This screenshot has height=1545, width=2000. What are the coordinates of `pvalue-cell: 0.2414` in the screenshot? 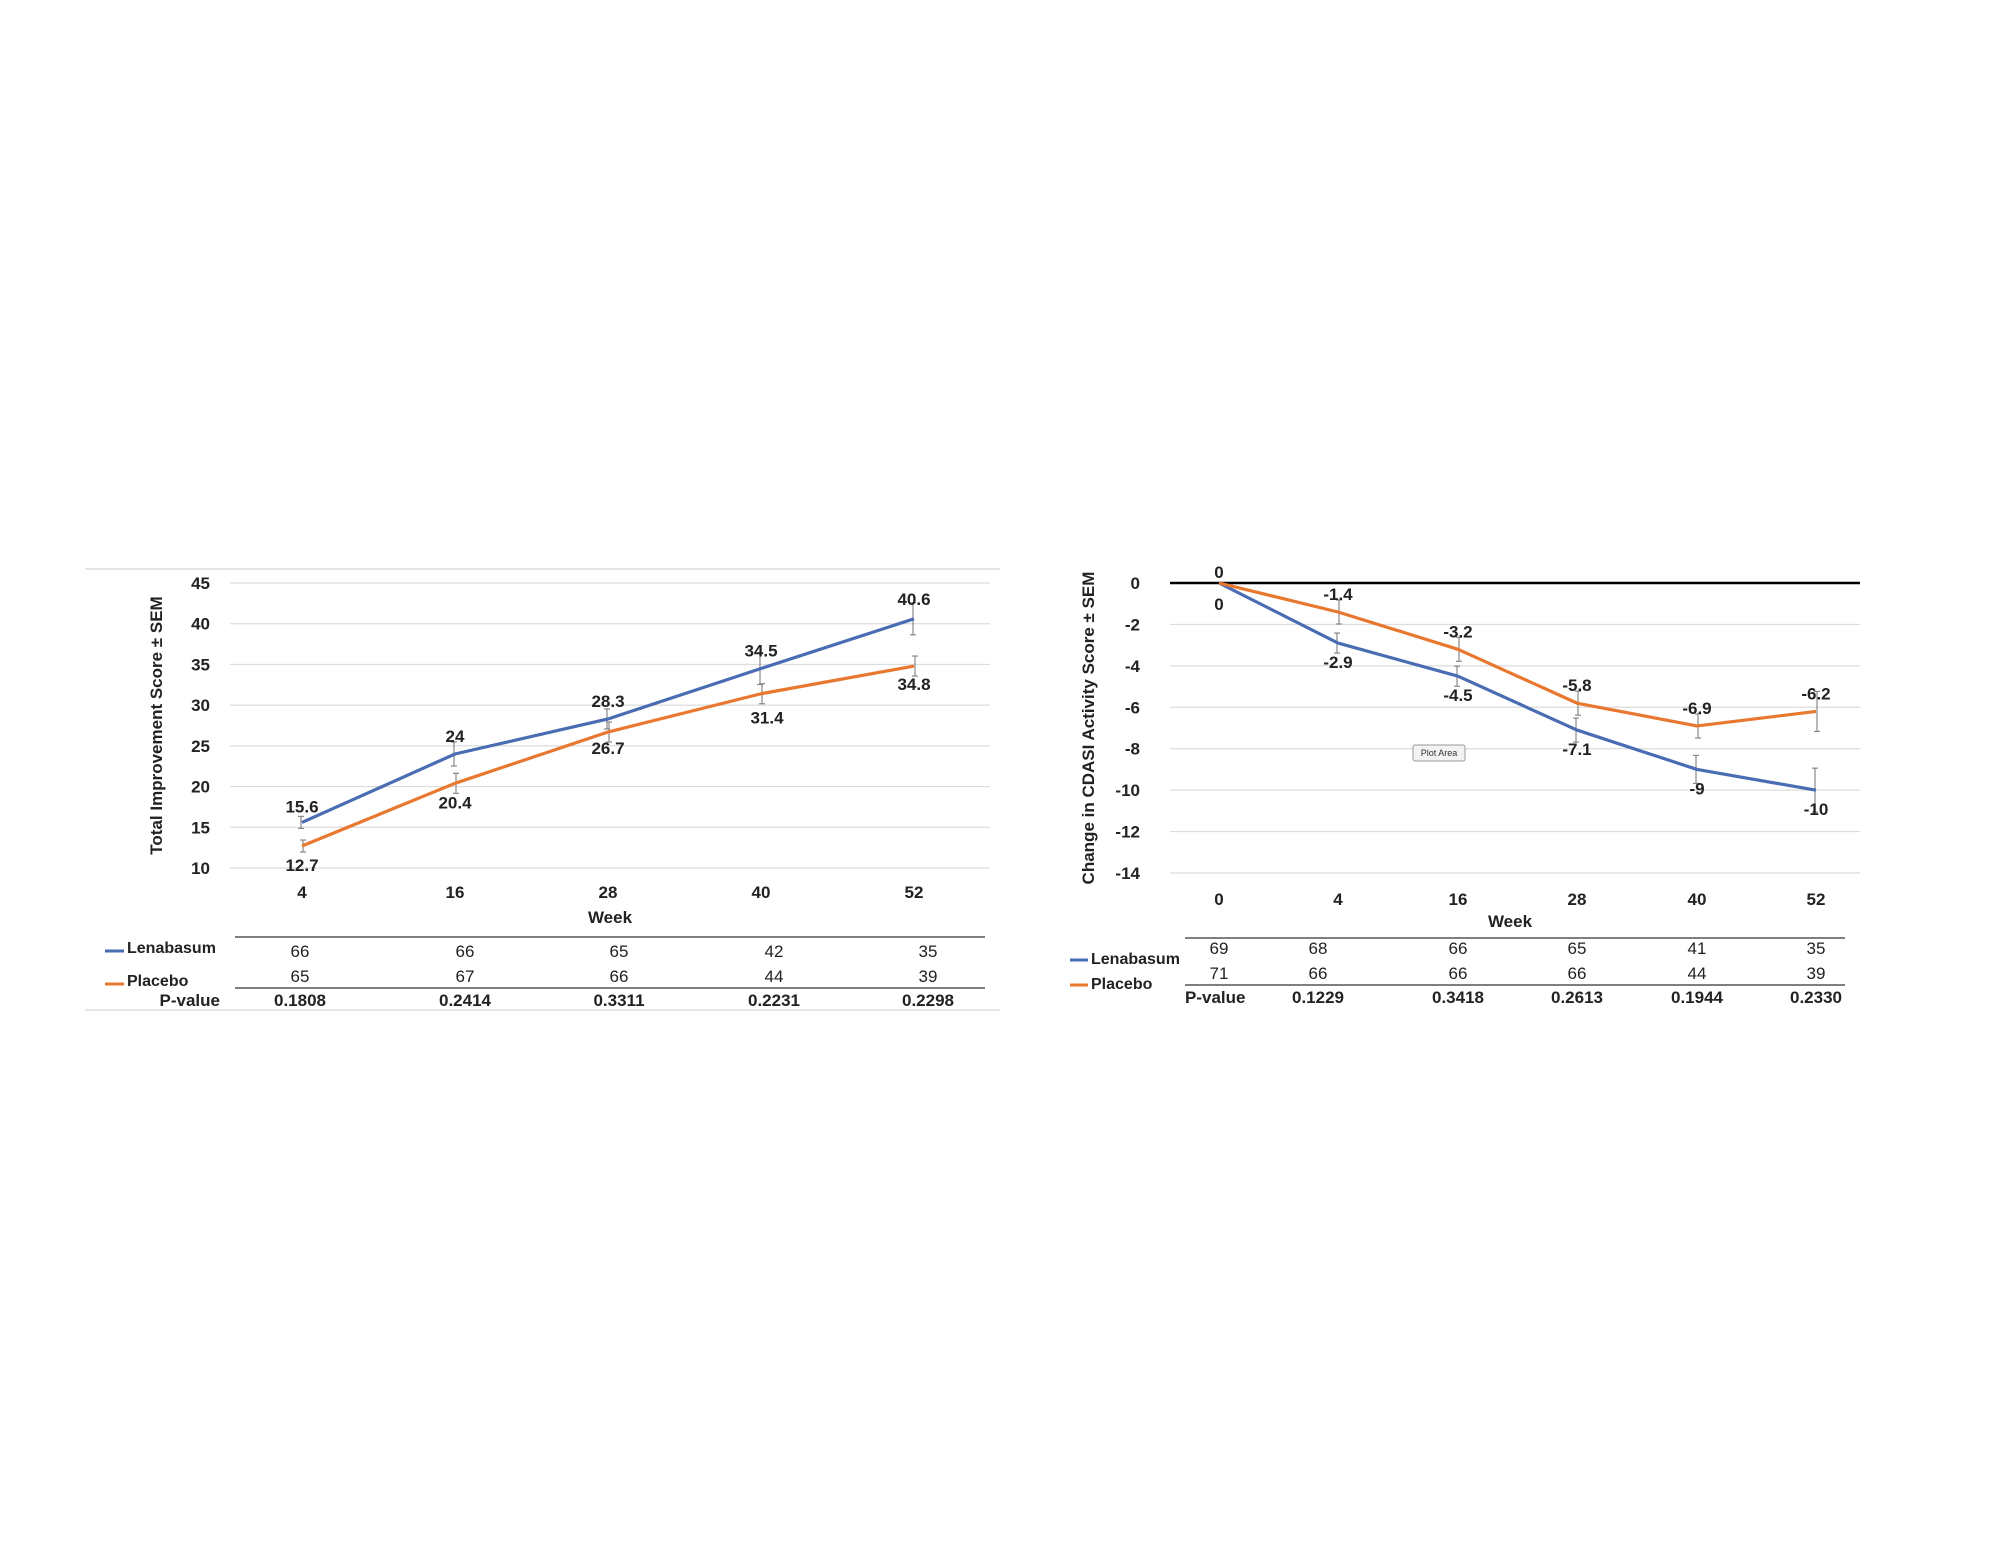 It's located at (465, 1000).